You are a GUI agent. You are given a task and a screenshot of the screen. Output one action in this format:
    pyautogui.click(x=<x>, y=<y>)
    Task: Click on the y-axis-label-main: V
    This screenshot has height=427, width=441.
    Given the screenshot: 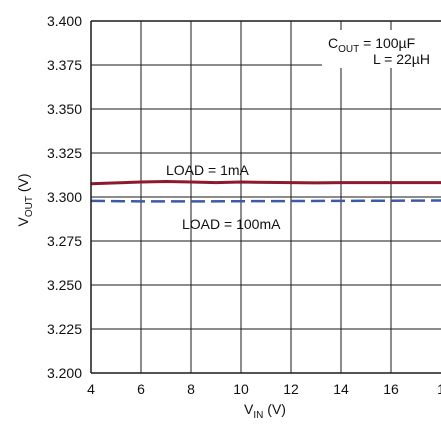 What is the action you would take?
    pyautogui.click(x=23, y=222)
    